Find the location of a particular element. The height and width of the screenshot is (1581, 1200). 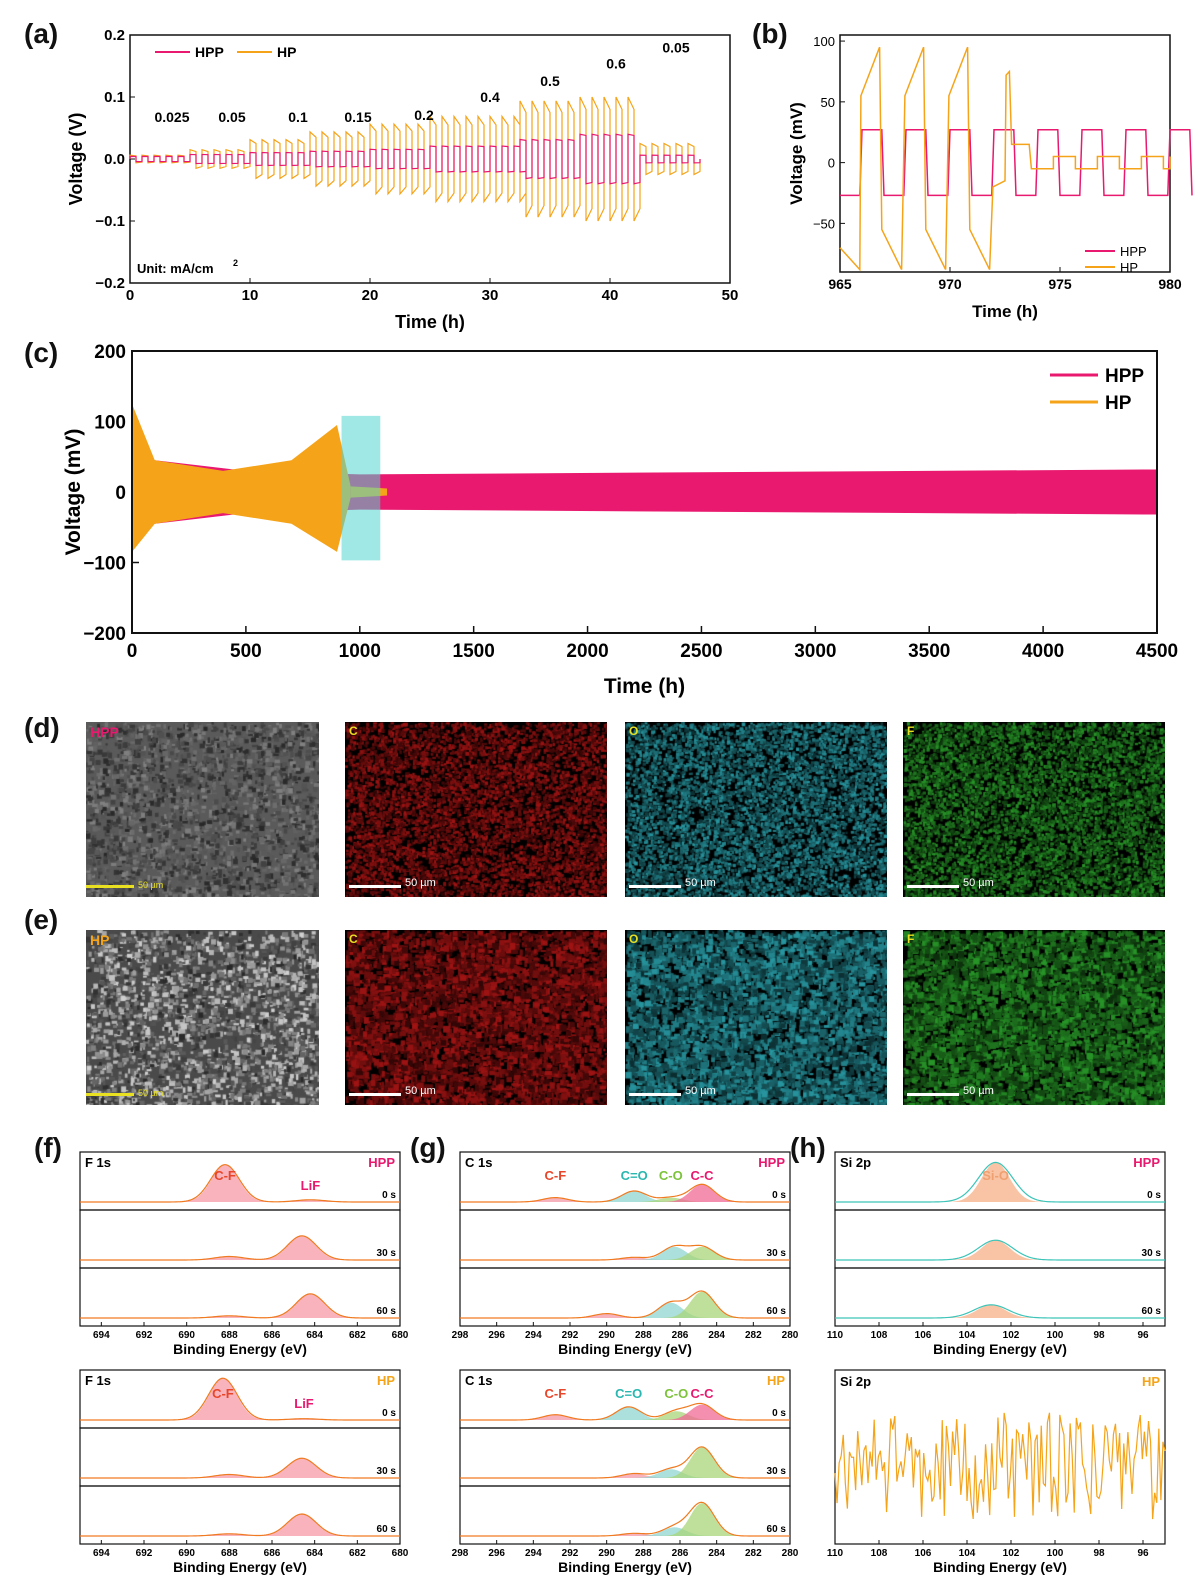

xps-title: F 1s is located at coordinates (98, 1380).